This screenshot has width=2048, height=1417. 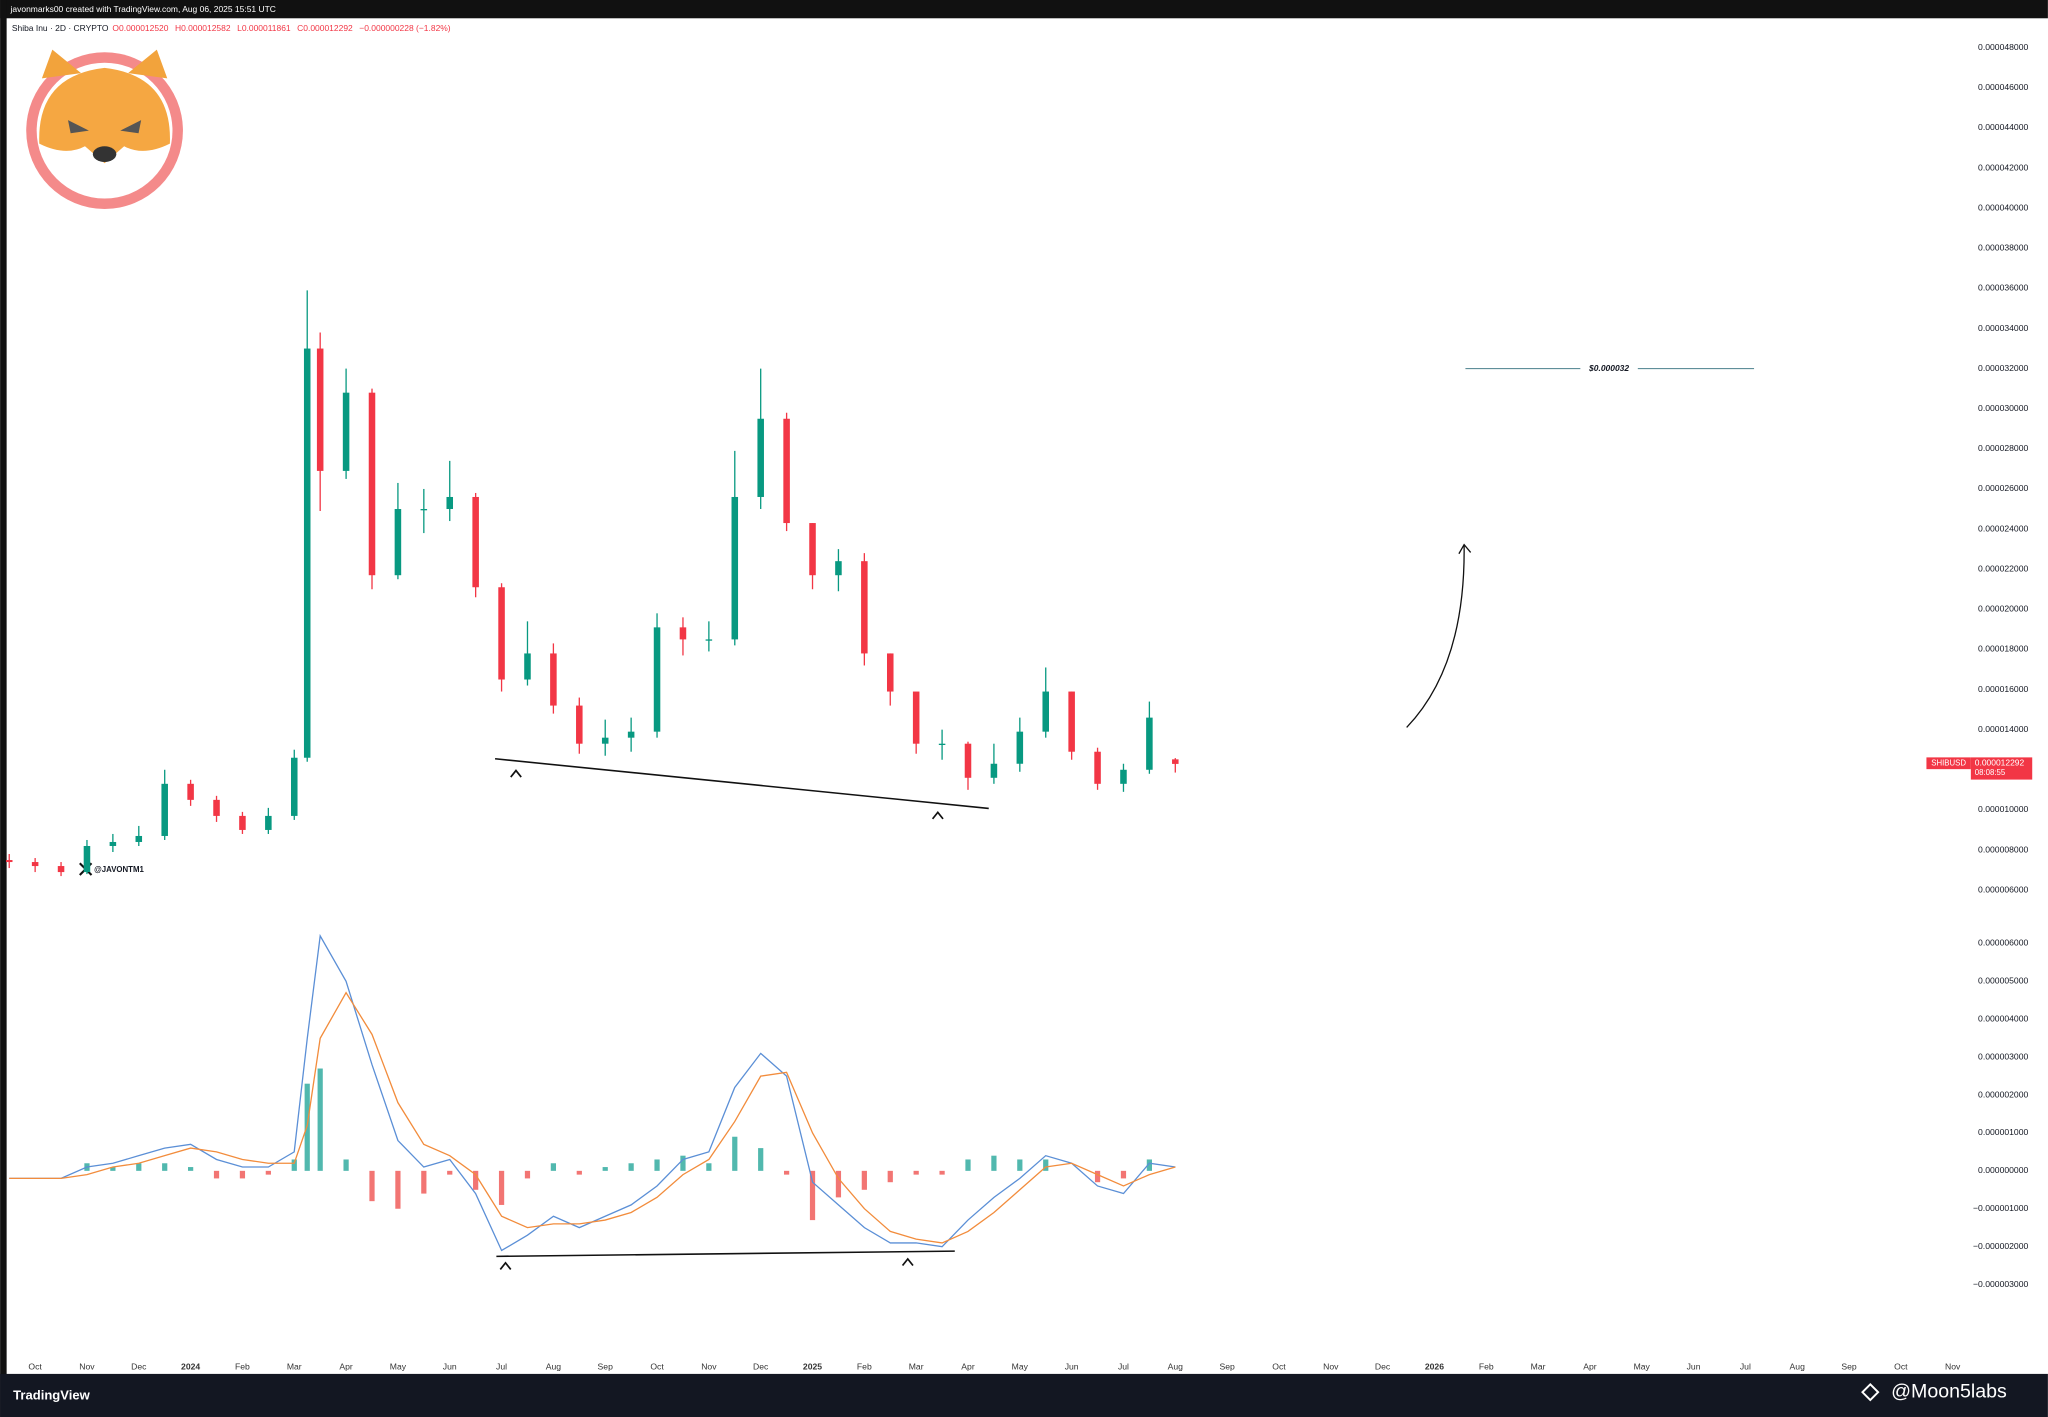 What do you see at coordinates (325, 28) in the screenshot?
I see `ohlc-value: C0.000012292` at bounding box center [325, 28].